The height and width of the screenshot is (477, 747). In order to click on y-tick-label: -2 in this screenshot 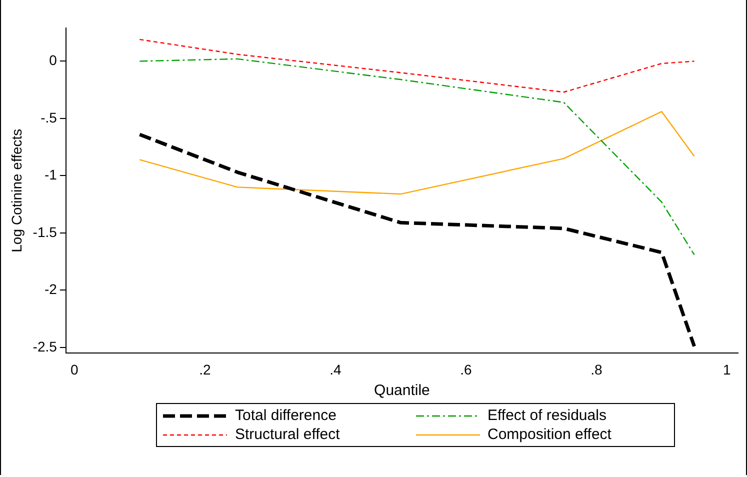, I will do `click(51, 289)`.